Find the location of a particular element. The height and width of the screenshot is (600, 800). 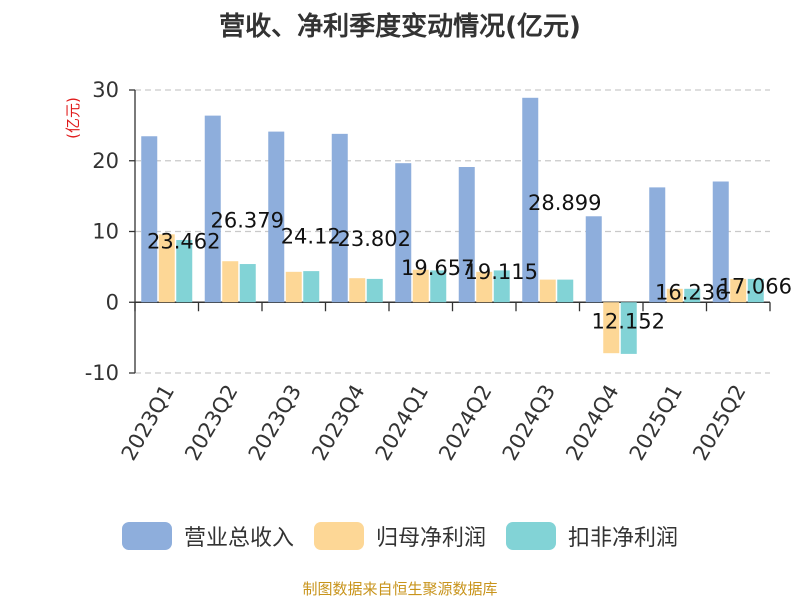

x-tick-label: 2024Q1 is located at coordinates (402, 423).